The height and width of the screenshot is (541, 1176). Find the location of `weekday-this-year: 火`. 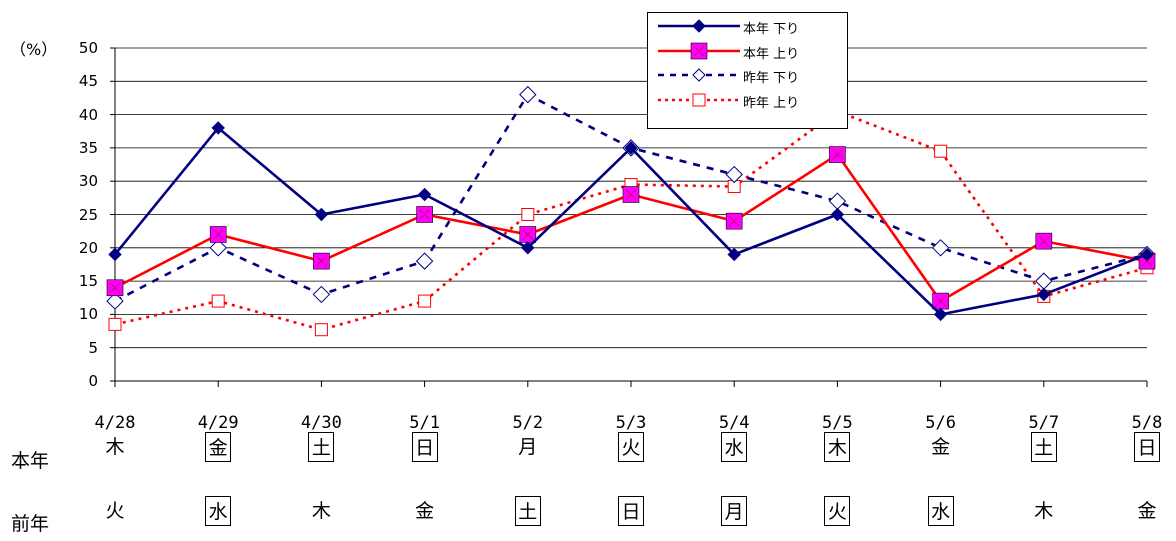

weekday-this-year: 火 is located at coordinates (631, 447).